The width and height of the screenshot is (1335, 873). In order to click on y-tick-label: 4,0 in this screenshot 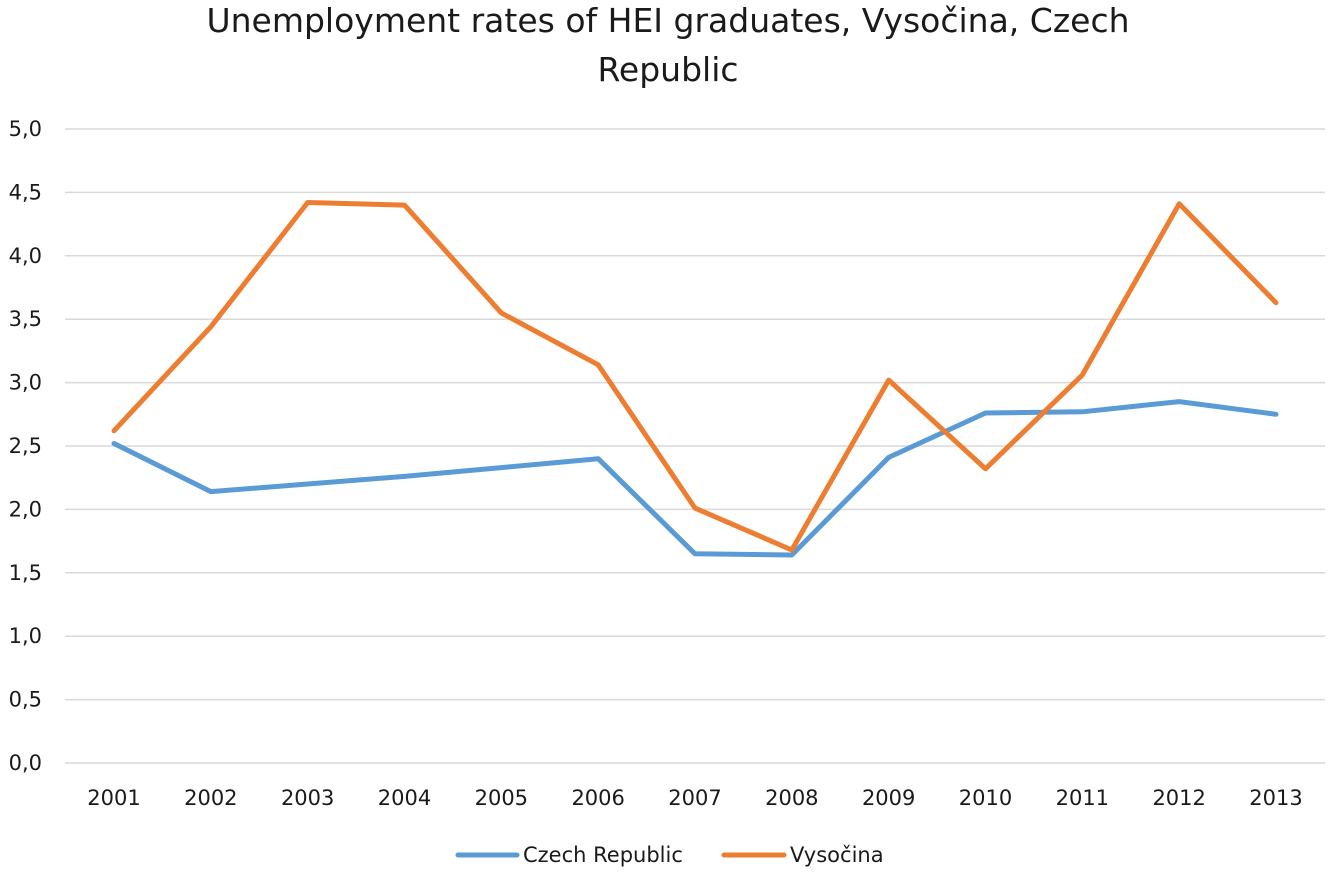, I will do `click(25, 256)`.